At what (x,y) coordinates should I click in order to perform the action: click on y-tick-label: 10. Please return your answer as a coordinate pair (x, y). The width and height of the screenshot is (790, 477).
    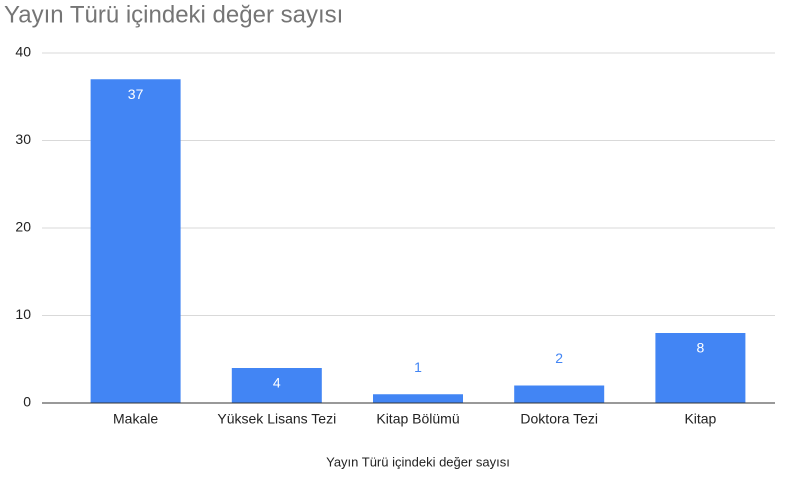
    Looking at the image, I should click on (23, 314).